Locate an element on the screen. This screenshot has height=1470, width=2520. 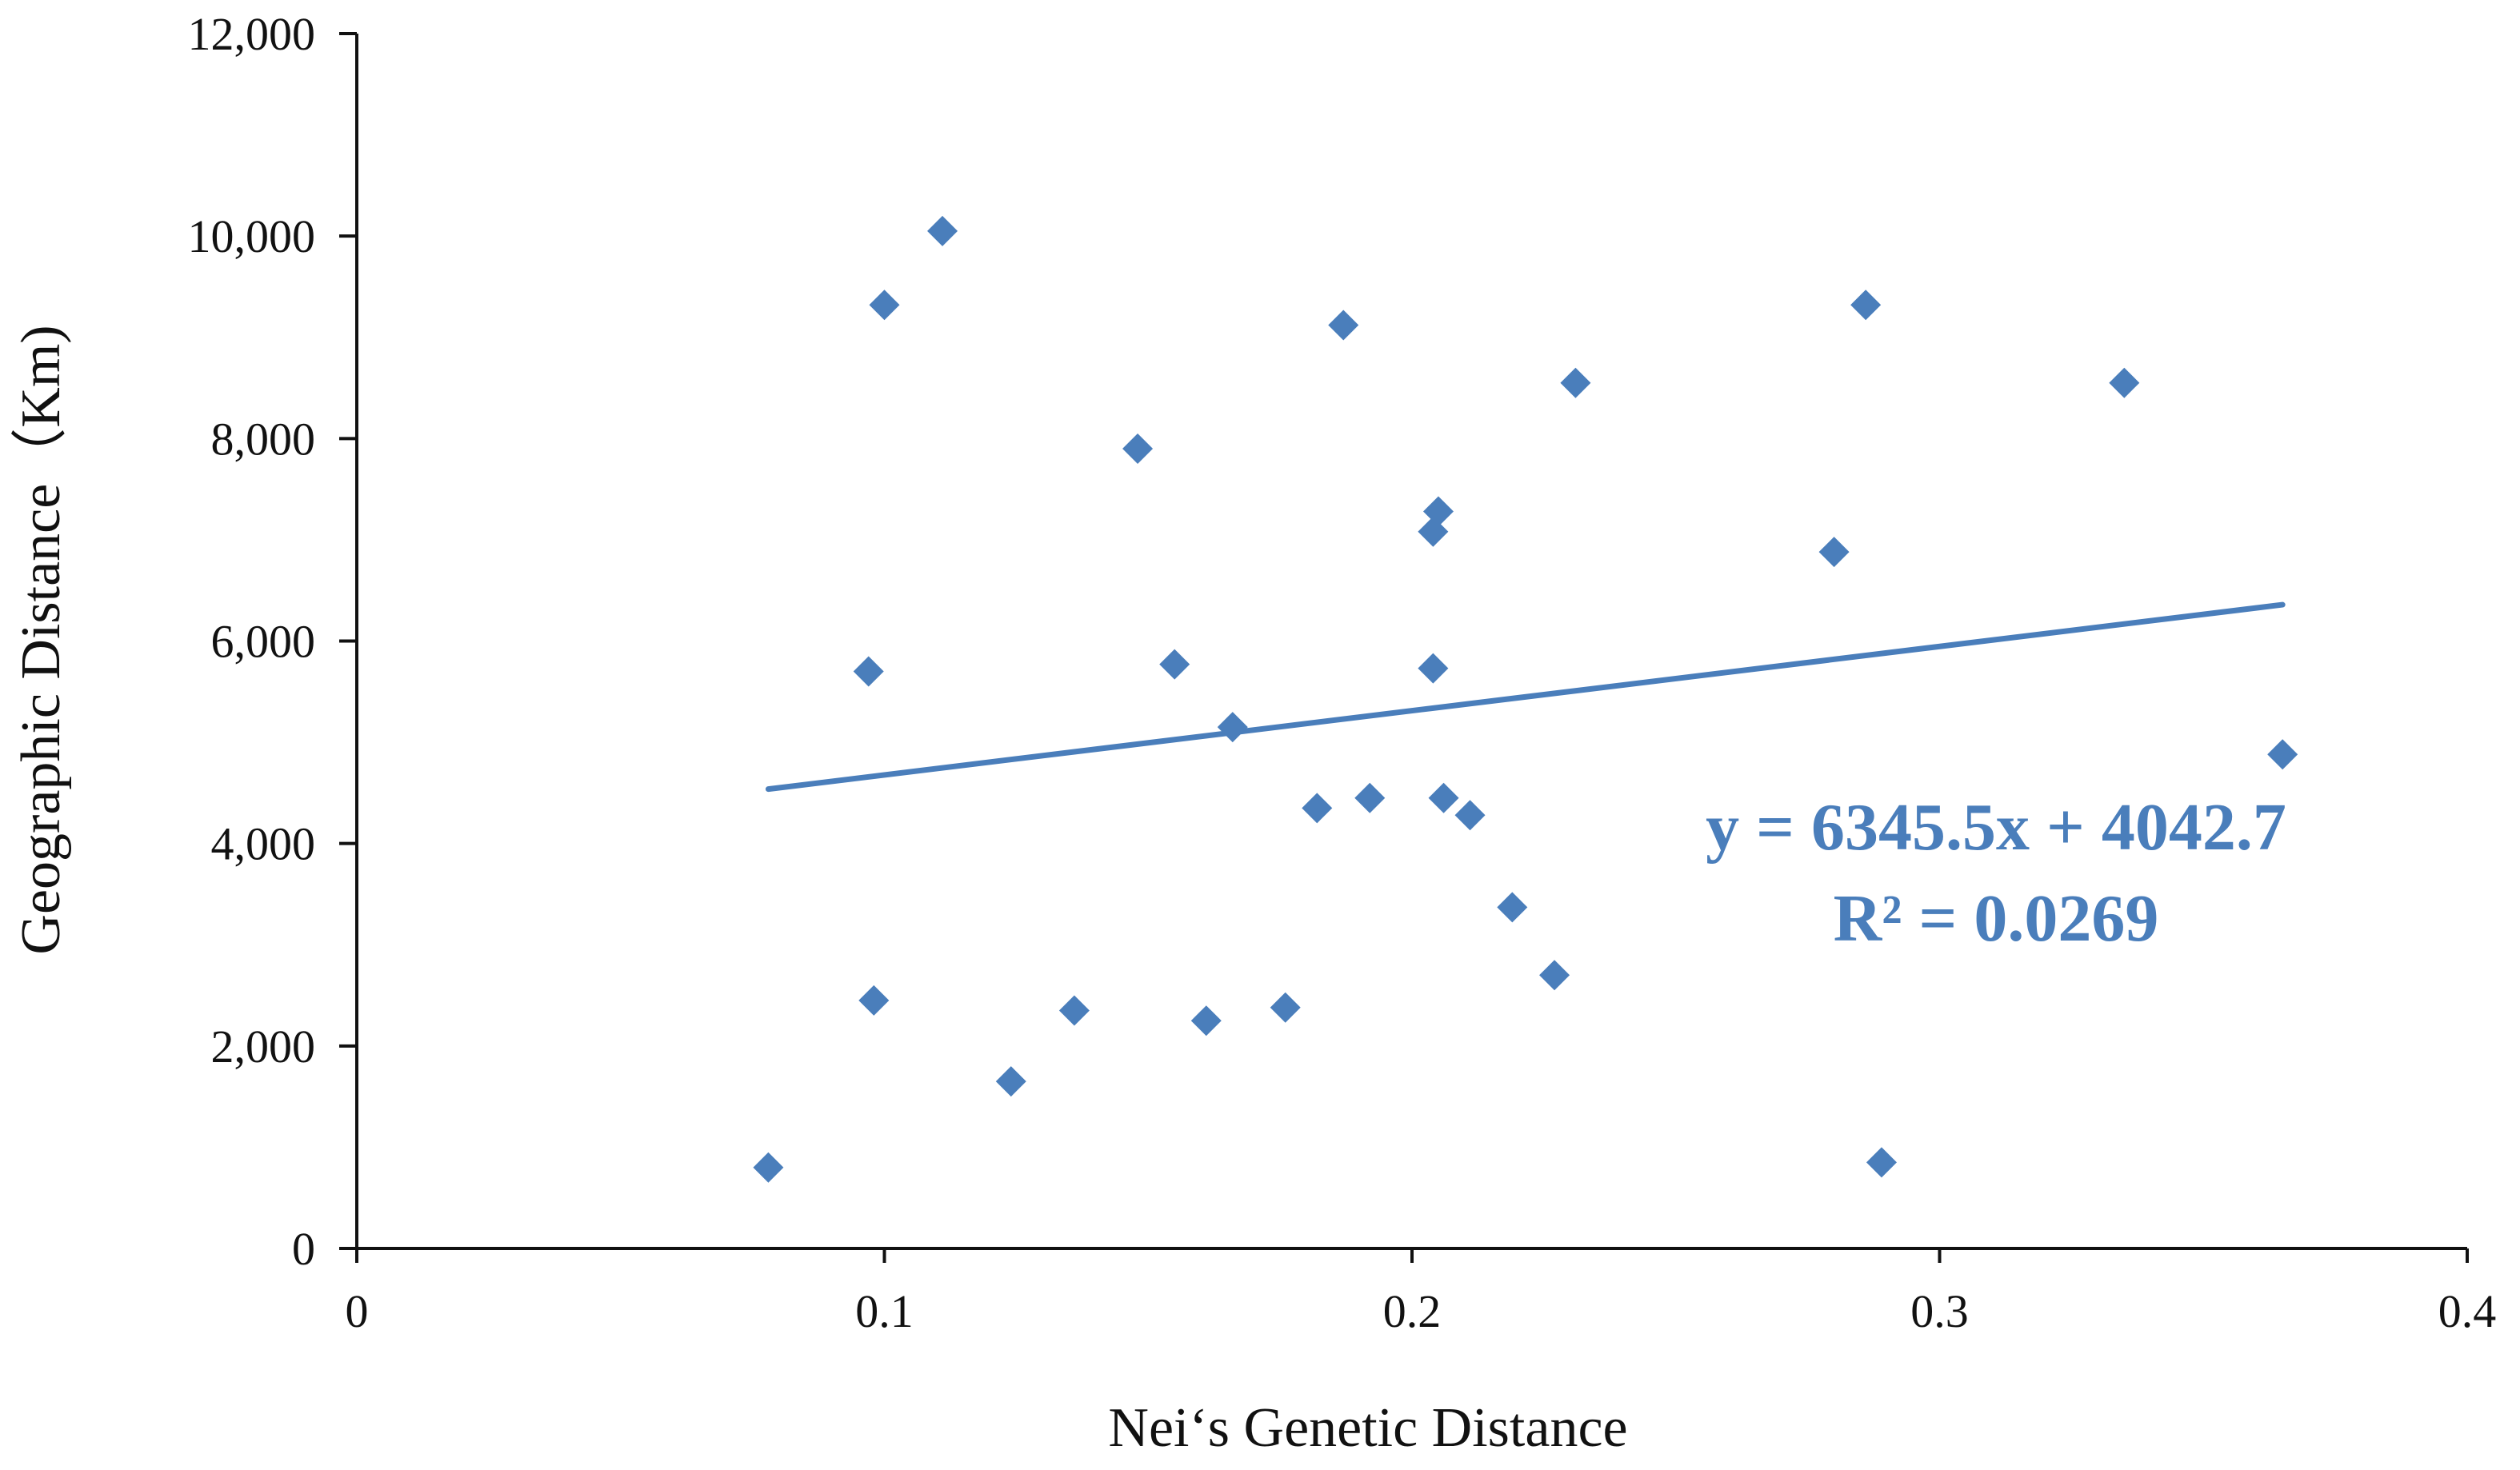
trendline is located at coordinates (1525, 697).